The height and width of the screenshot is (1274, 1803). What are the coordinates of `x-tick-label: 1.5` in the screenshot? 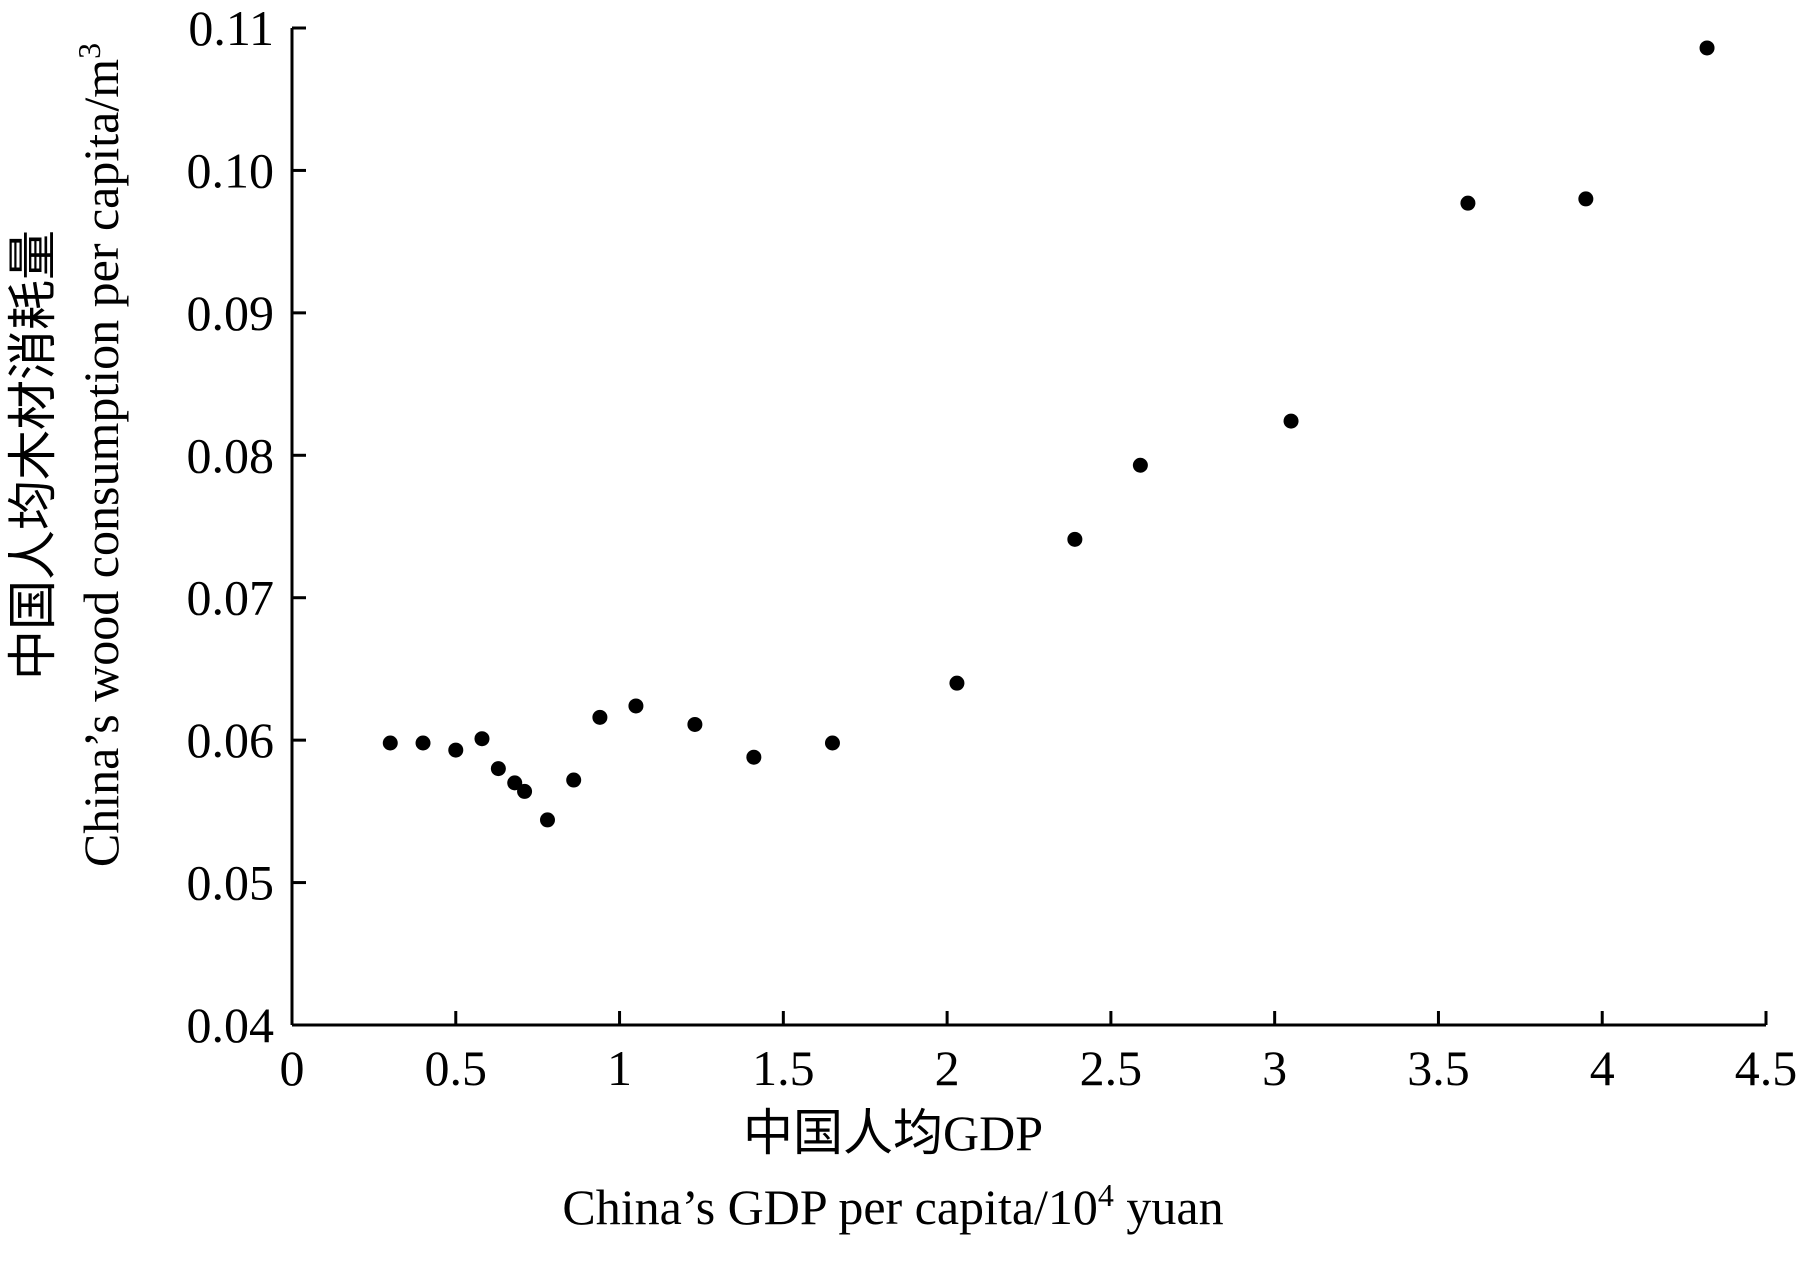 It's located at (783, 1068).